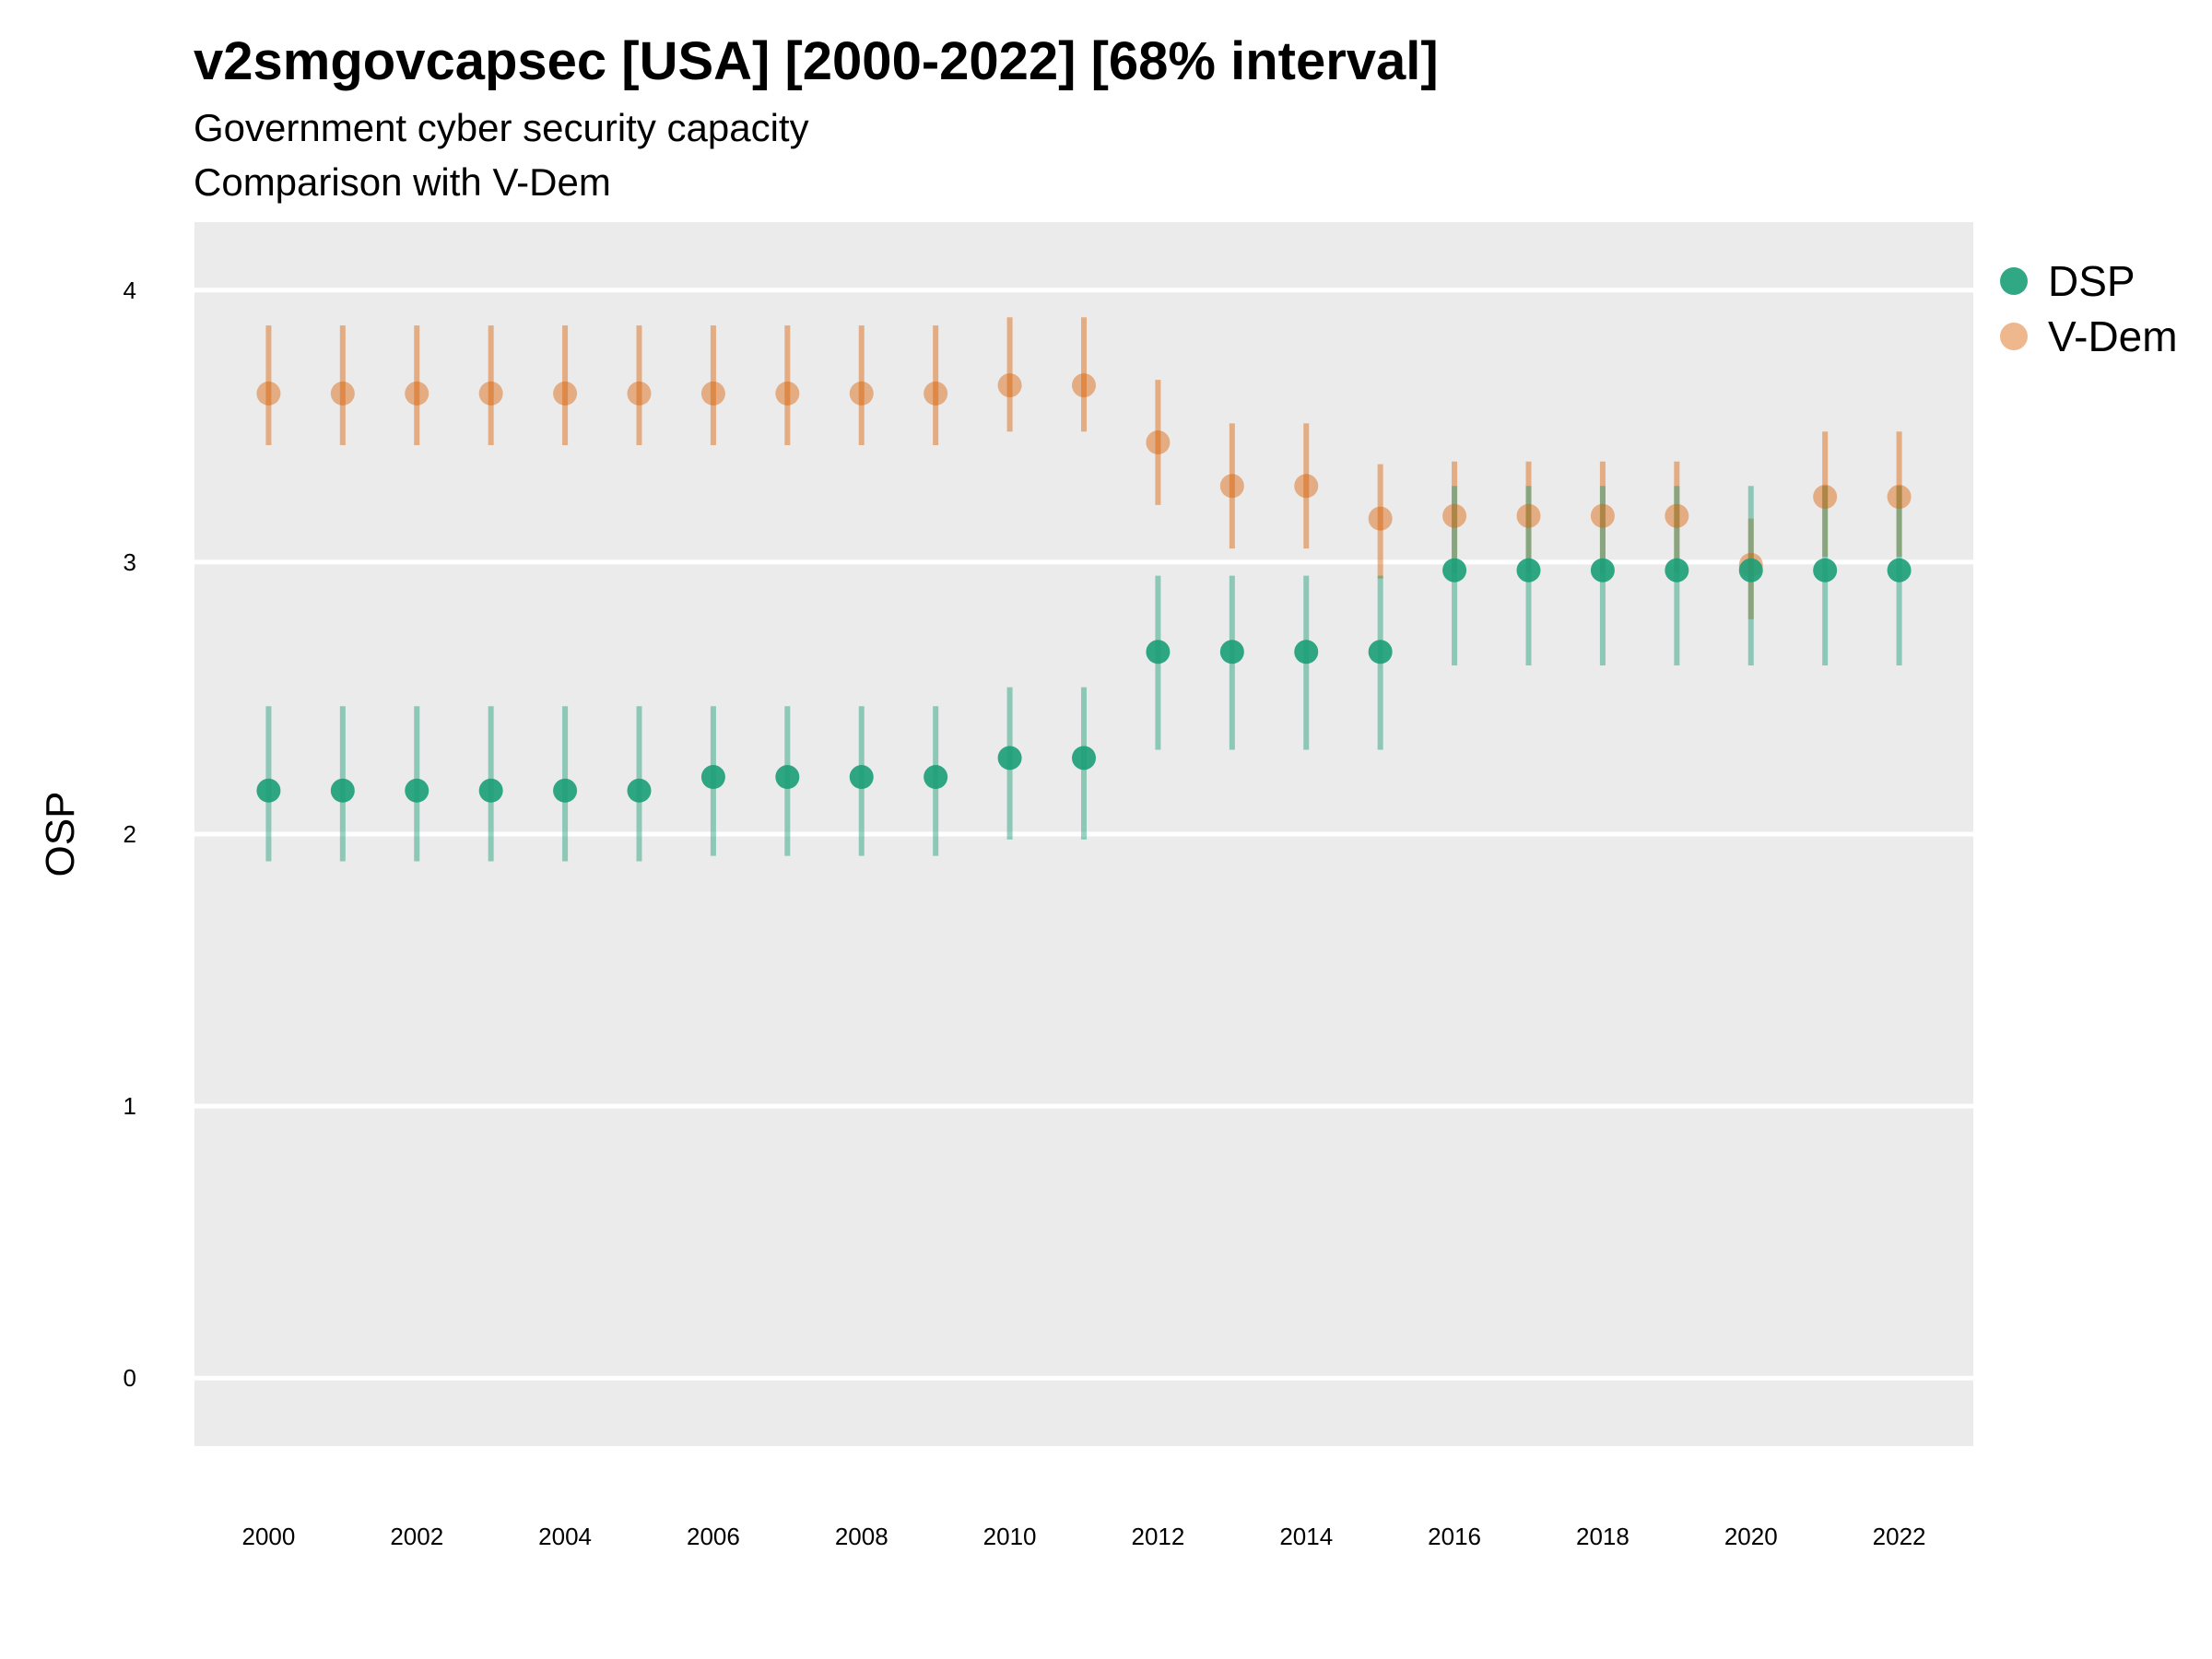 This screenshot has width=2212, height=1659. Describe the element at coordinates (2113, 336) in the screenshot. I see `legend-label-vdem: V-Dem` at that location.